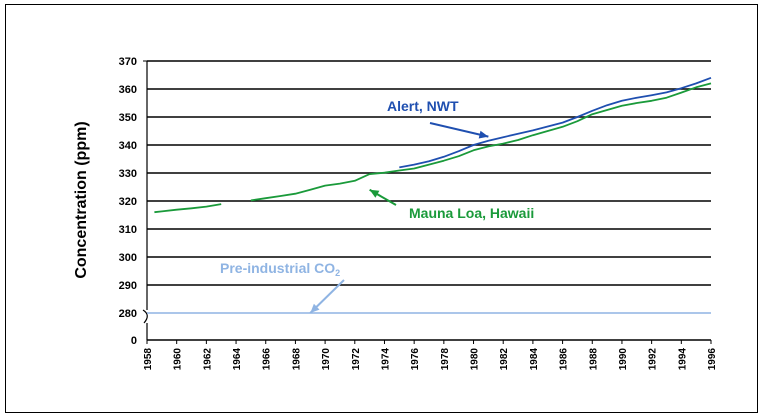  Describe the element at coordinates (128, 146) in the screenshot. I see `y-tick-340: 340` at that location.